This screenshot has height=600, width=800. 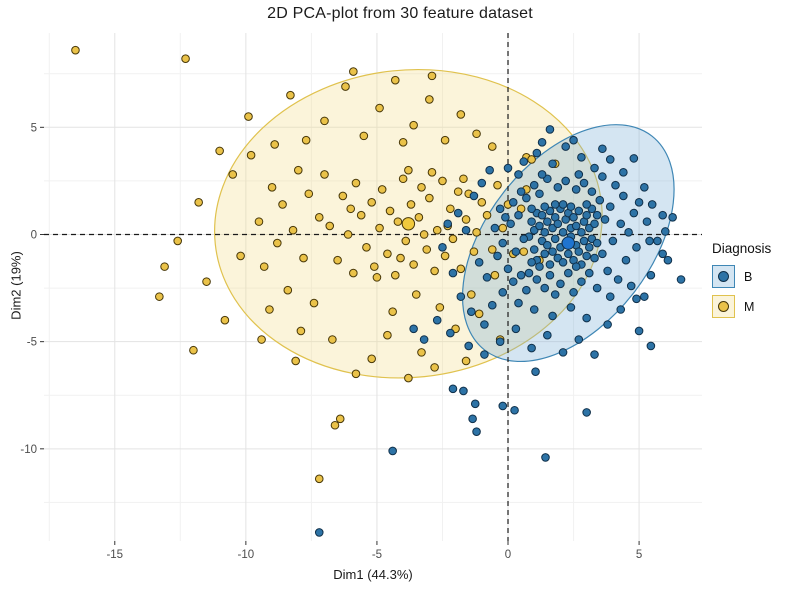 What do you see at coordinates (723, 276) in the screenshot?
I see `legend-key-B` at bounding box center [723, 276].